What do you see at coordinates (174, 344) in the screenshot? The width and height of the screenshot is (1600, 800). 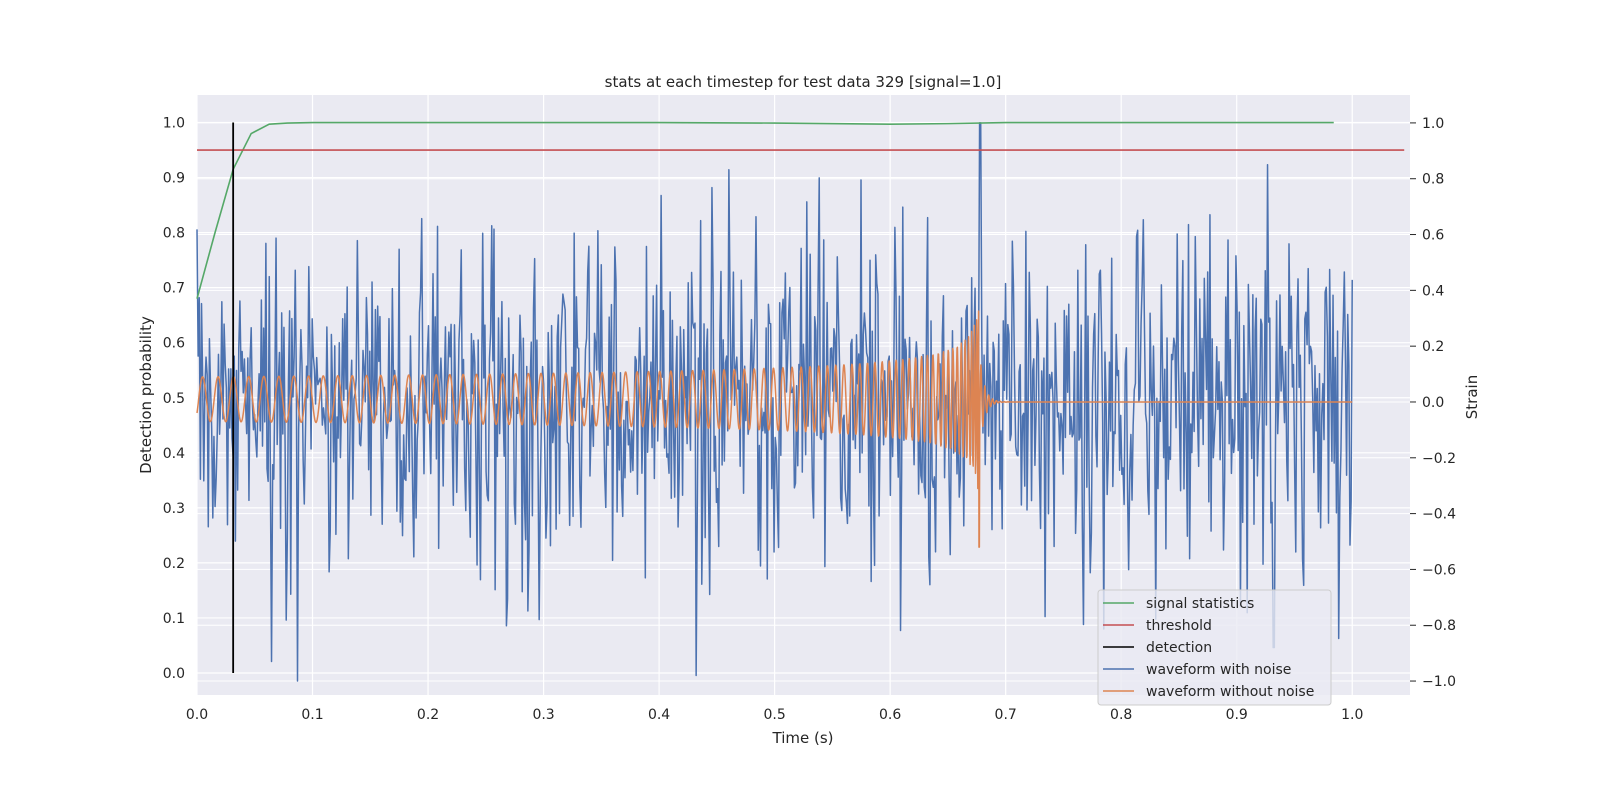 I see `y-left-tick-label: 0.6` at bounding box center [174, 344].